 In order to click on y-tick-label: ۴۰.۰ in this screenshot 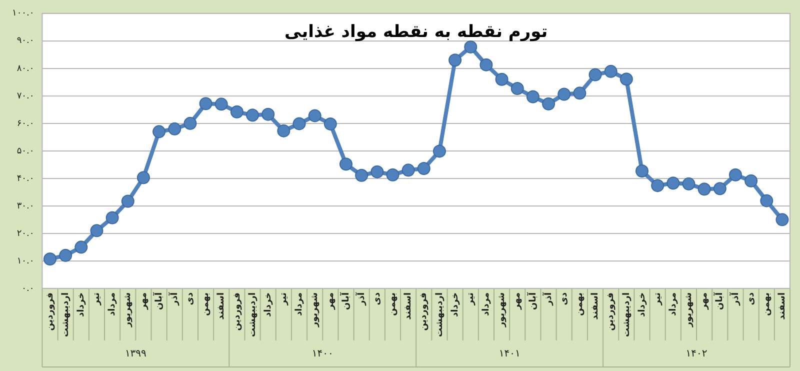, I will do `click(25, 179)`.